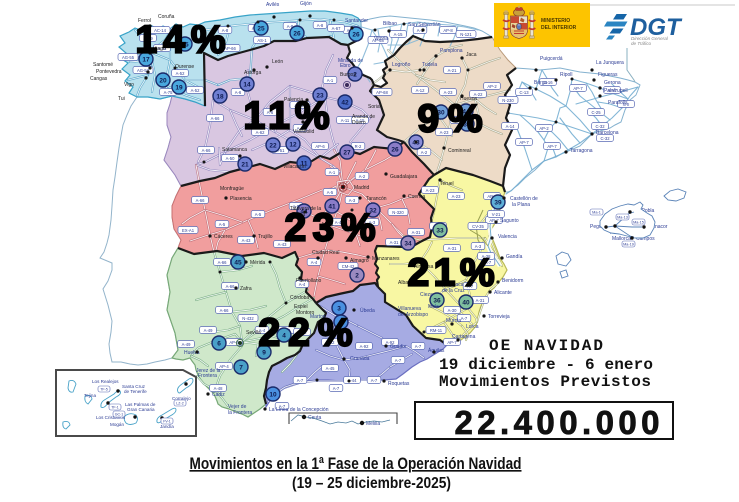 Image resolution: width=739 pixels, height=502 pixels. I want to click on svg-text: Tui, so click(121, 99).